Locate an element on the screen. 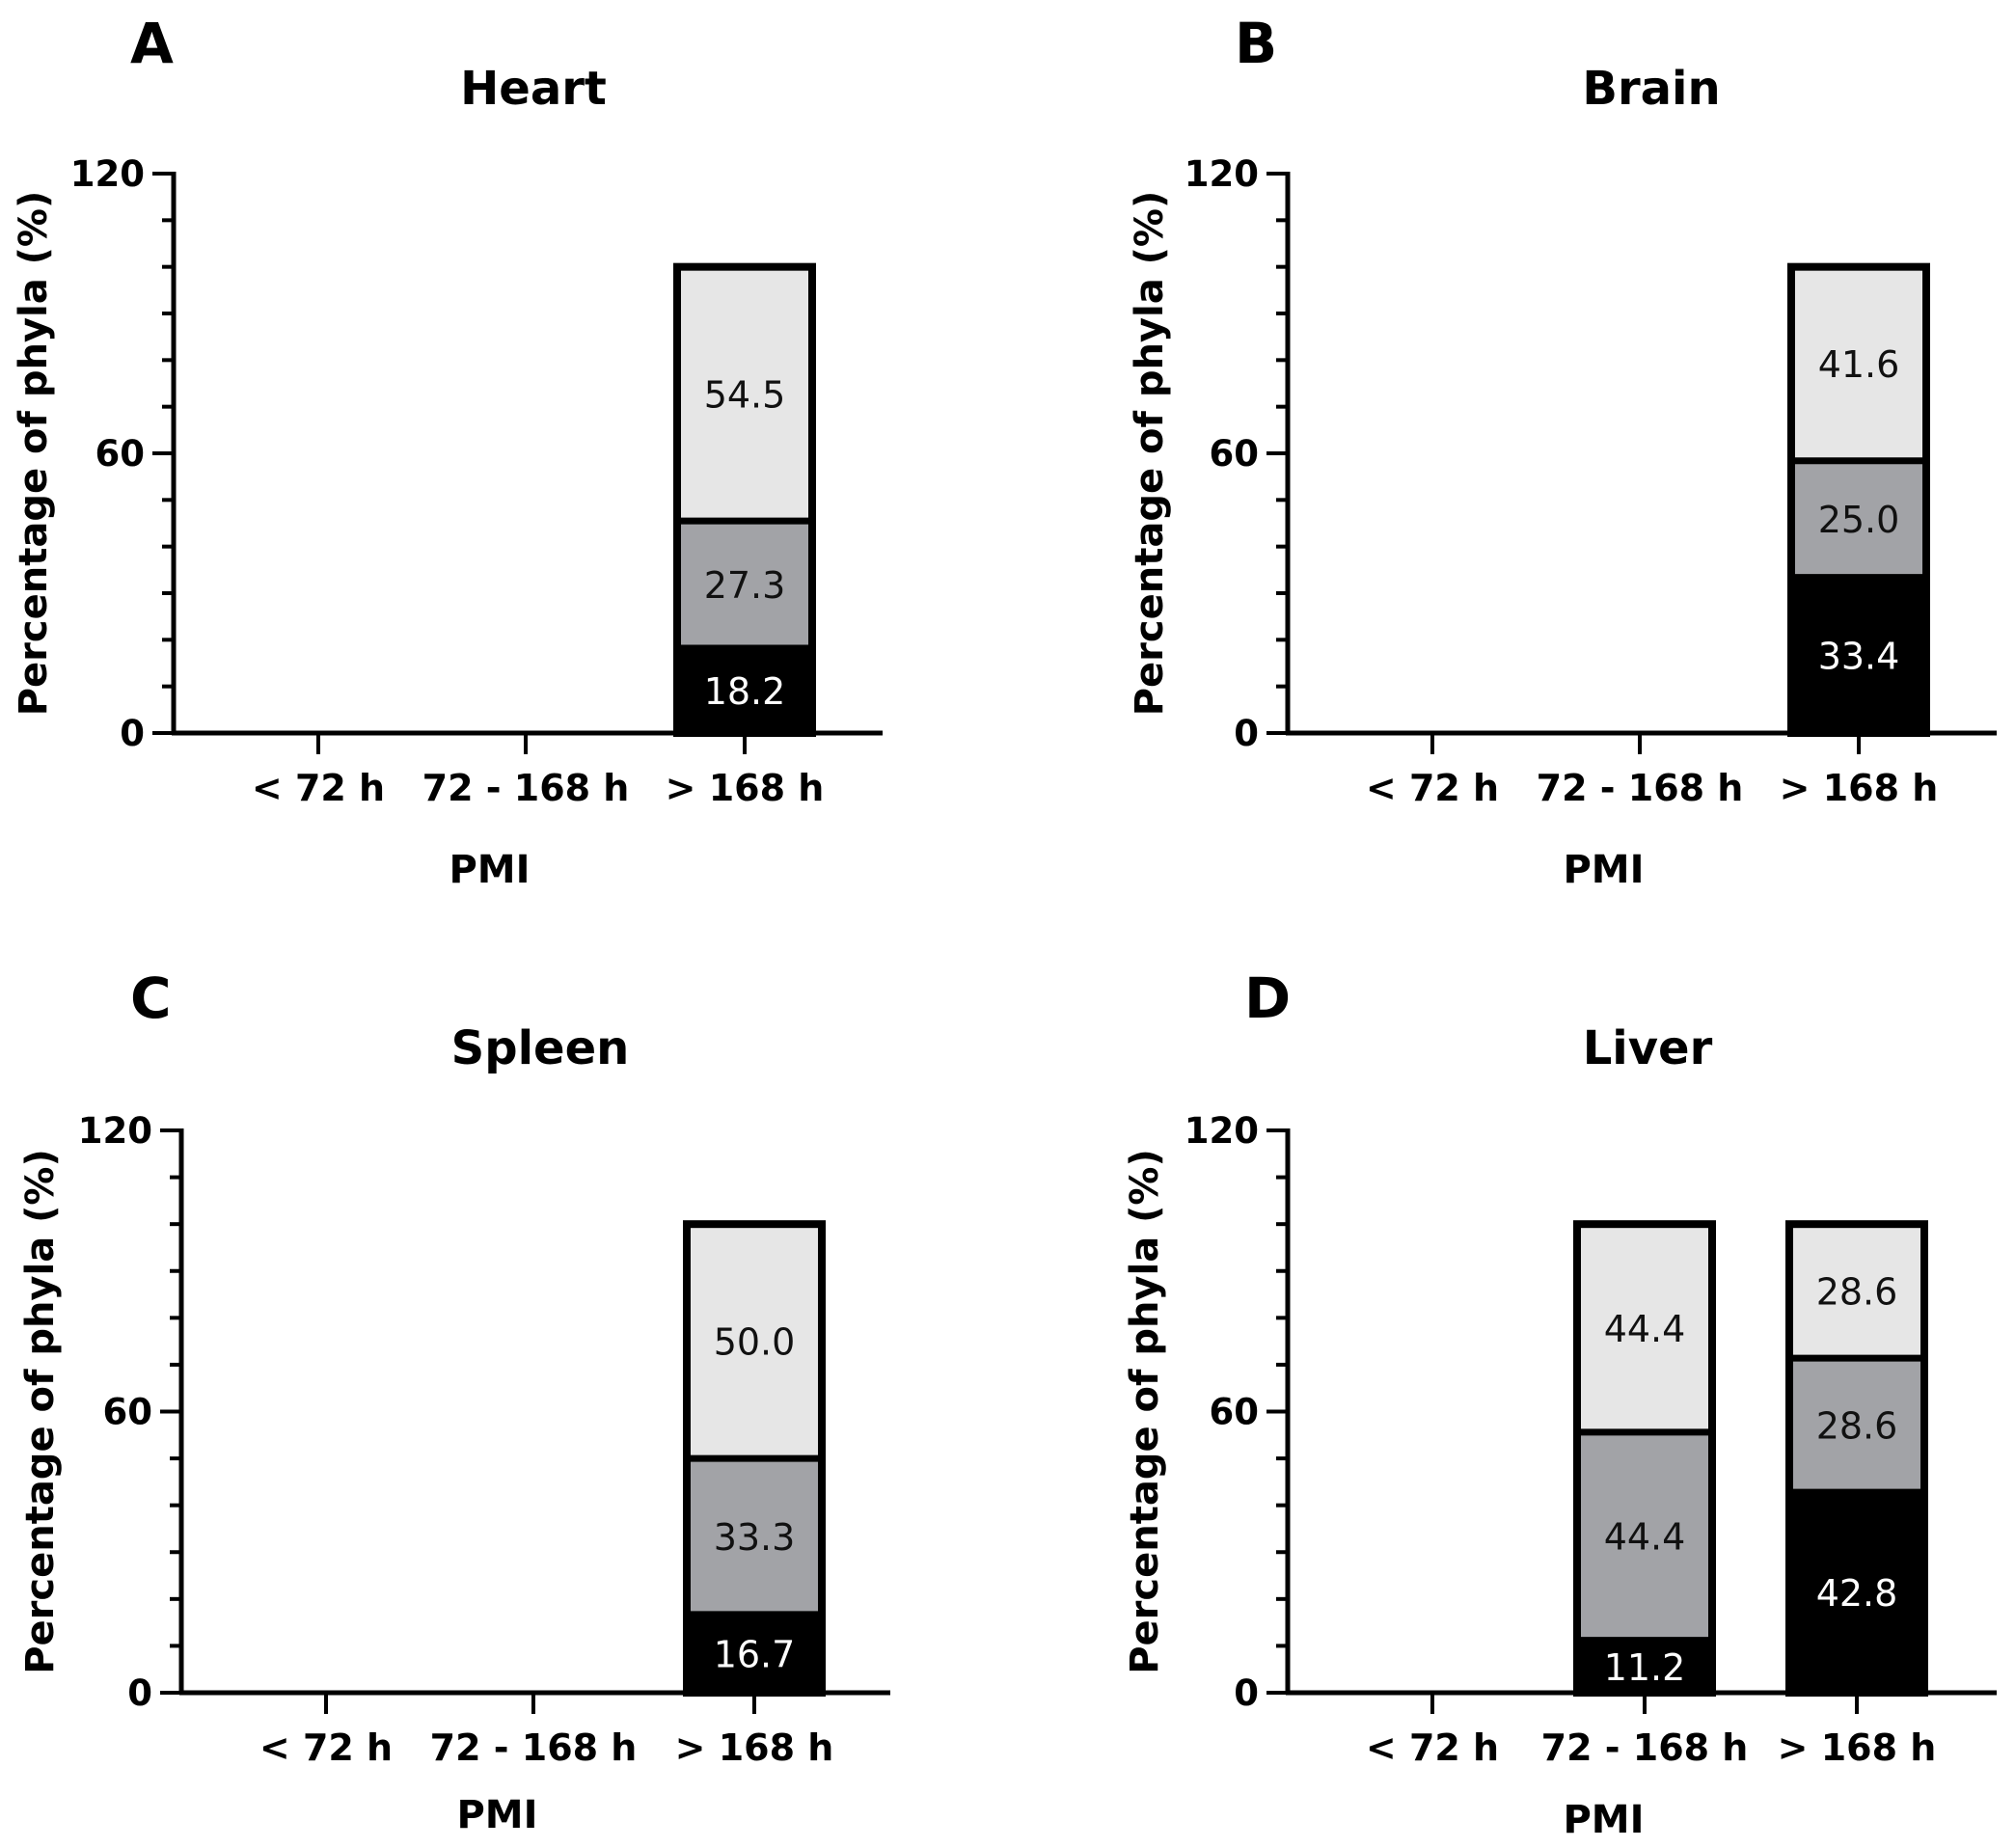 This screenshot has width=2015, height=1848. data-label: 33.4 is located at coordinates (1859, 656).